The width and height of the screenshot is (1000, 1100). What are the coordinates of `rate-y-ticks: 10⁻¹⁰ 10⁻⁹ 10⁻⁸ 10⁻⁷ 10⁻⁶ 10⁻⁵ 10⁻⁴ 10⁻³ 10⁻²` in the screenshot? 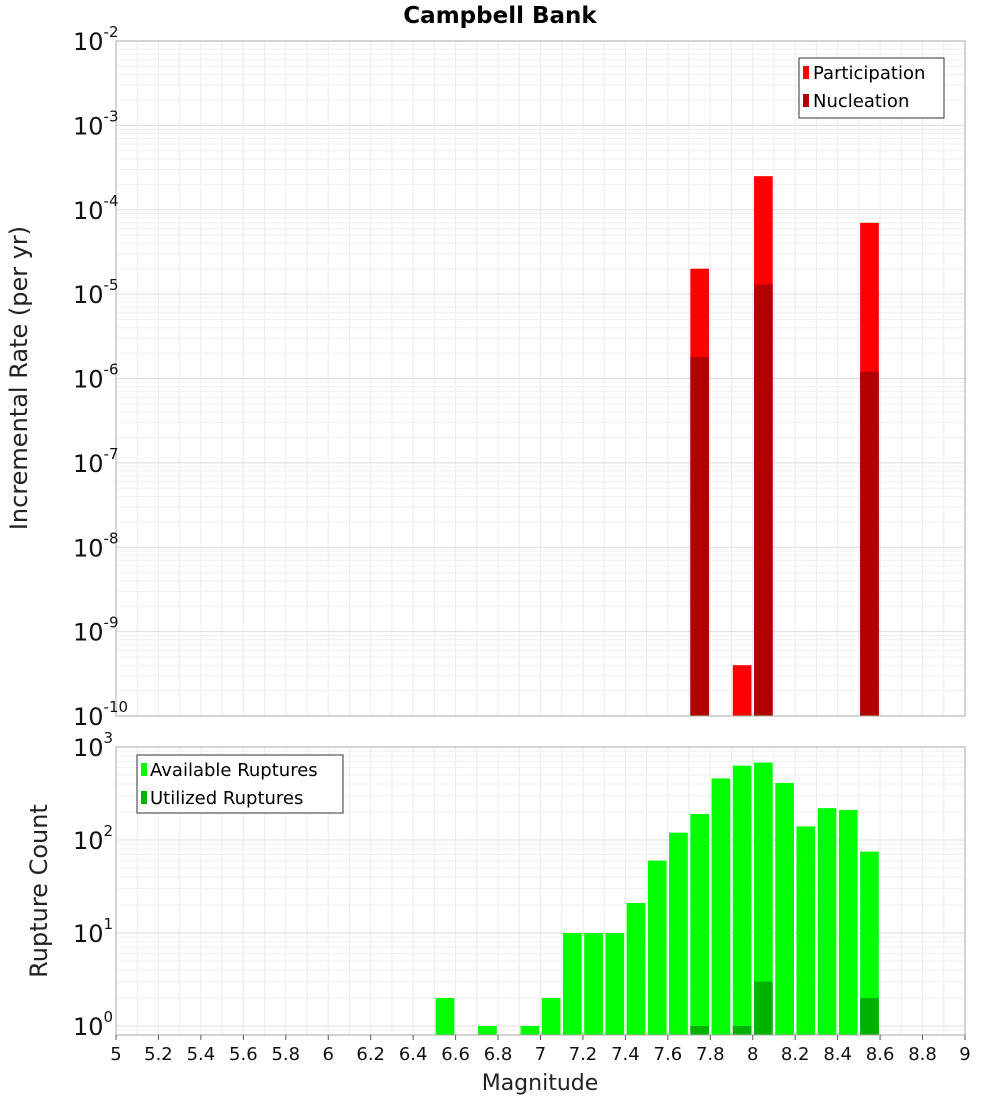 It's located at (100, 377).